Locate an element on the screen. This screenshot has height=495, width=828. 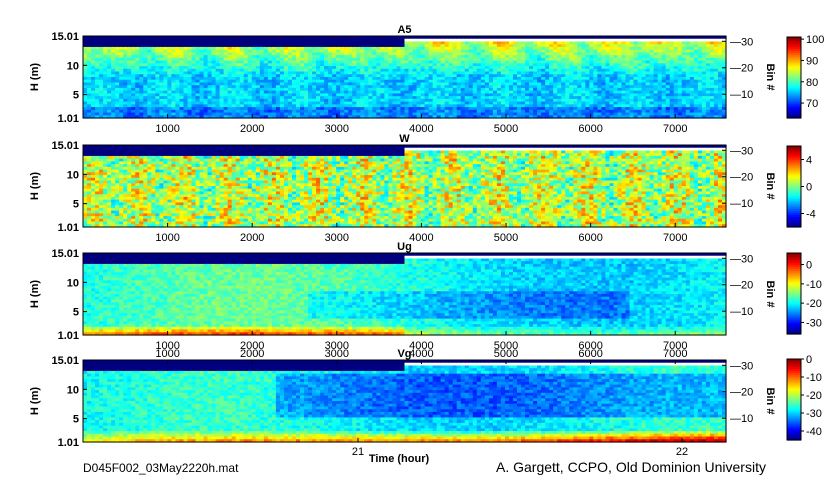
y-axis-label: H (m) is located at coordinates (35, 77).